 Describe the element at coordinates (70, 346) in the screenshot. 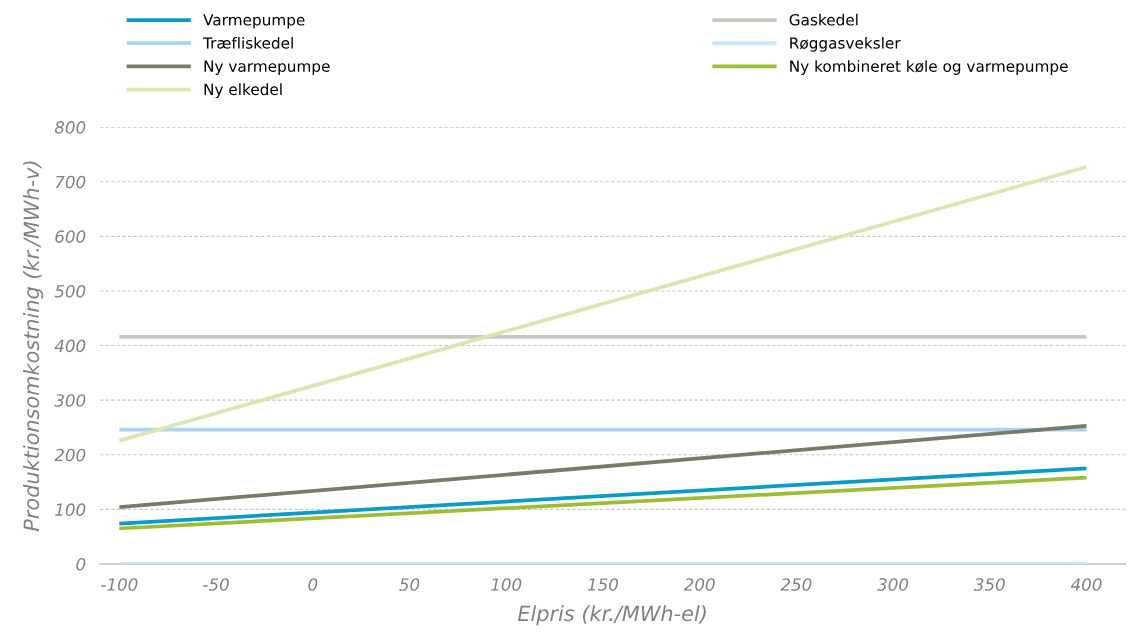

I see `y-tick-label: 400` at that location.